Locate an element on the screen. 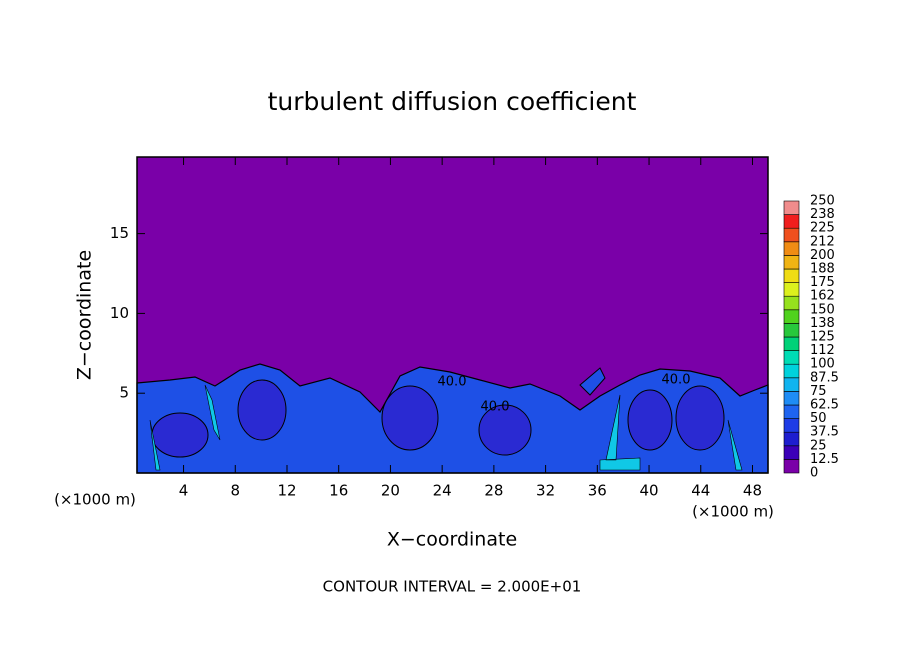 The width and height of the screenshot is (904, 654). x-tick-label: 4 is located at coordinates (184, 491).